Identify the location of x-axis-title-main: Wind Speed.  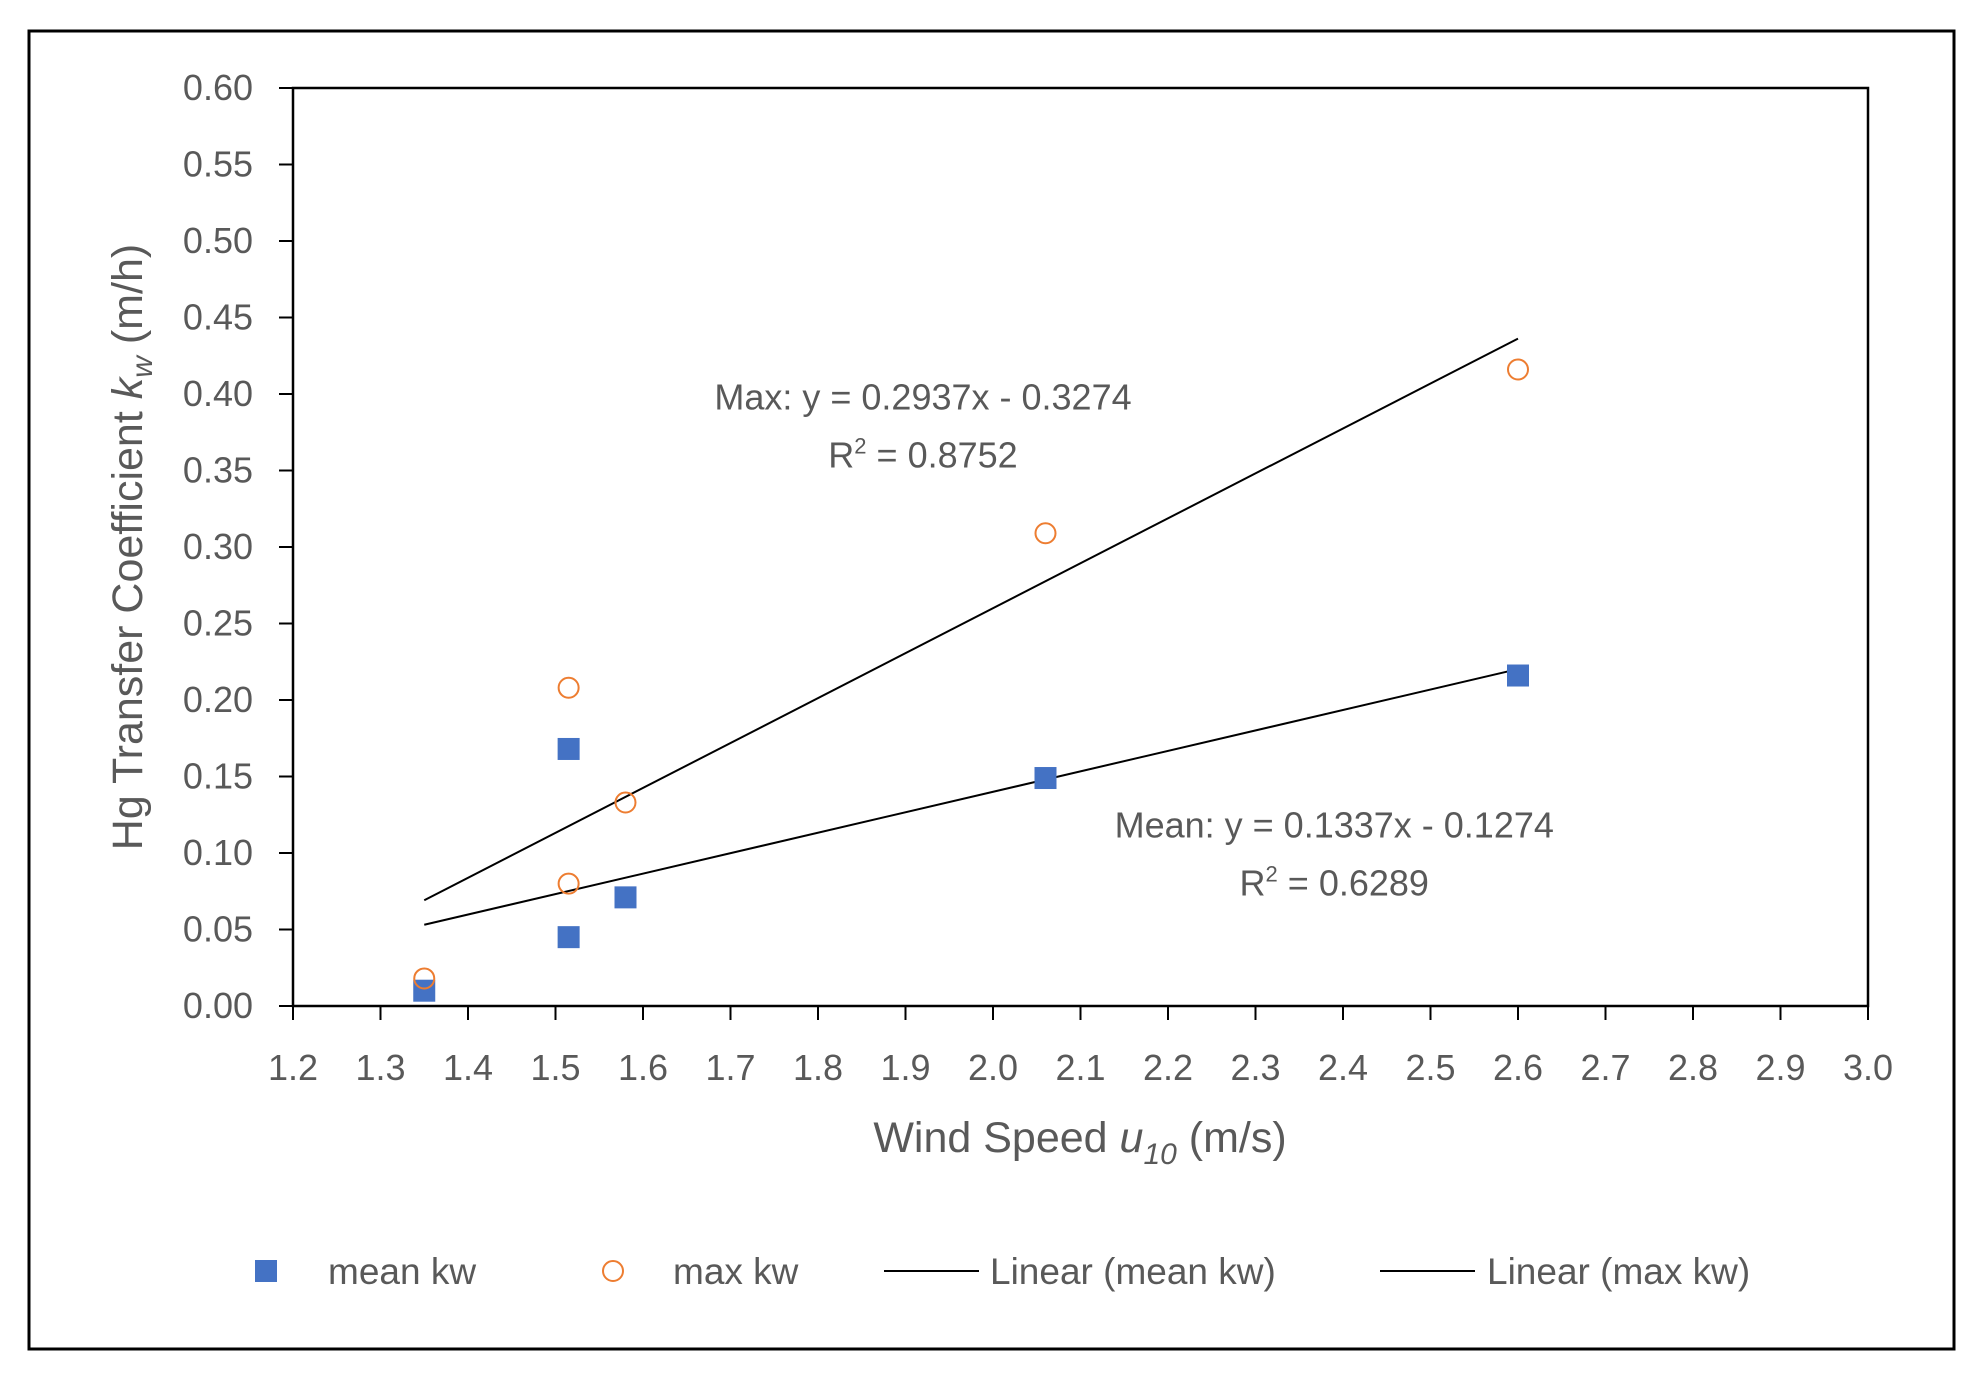
(996, 1138).